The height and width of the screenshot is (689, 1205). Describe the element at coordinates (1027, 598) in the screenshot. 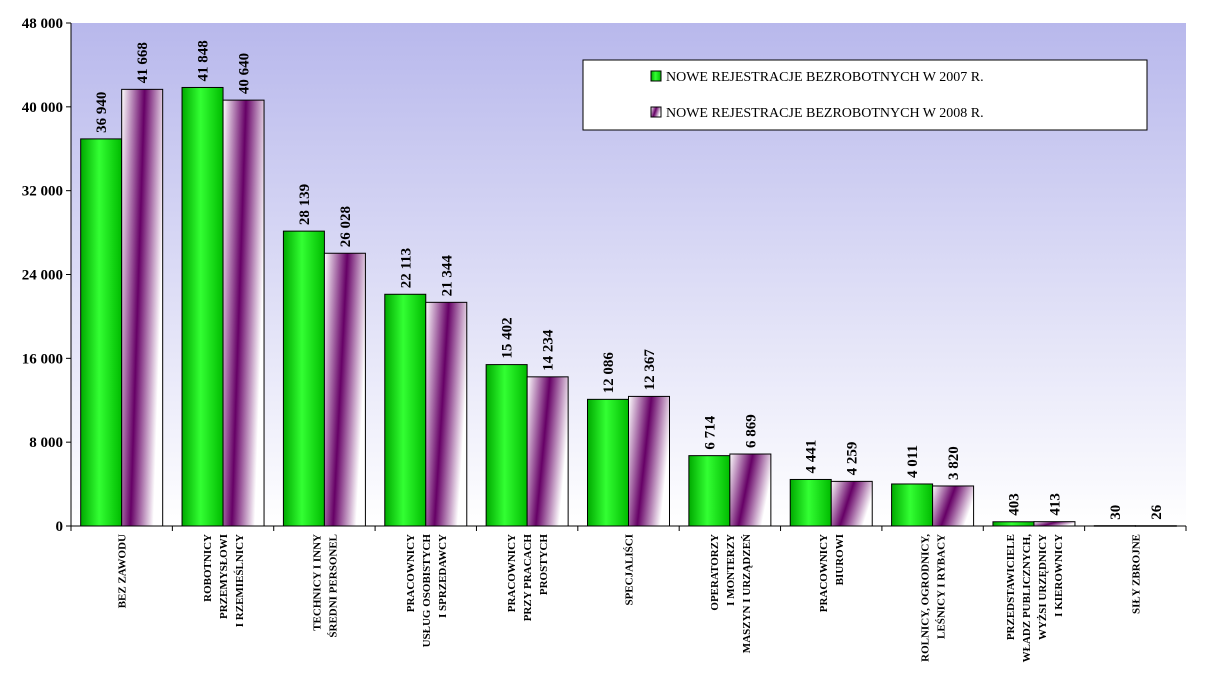

I see `category-label-9-line-1: WŁADZ PUBLICZNYCH,` at that location.